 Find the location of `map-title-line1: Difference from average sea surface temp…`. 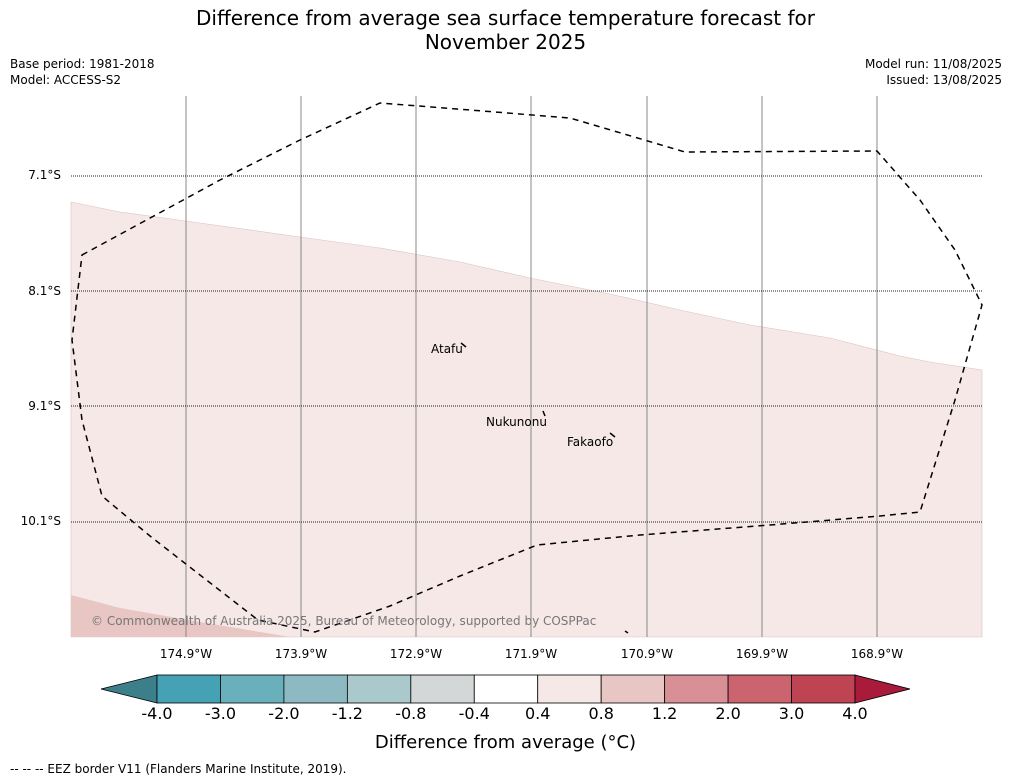

map-title-line1: Difference from average sea surface temp… is located at coordinates (505, 18).